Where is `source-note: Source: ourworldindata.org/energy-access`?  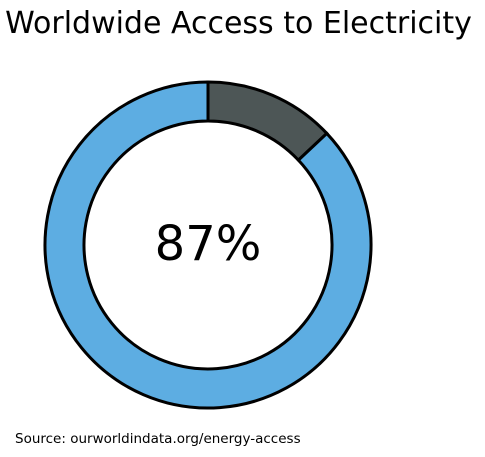 source-note: Source: ourworldindata.org/energy-access is located at coordinates (158, 439).